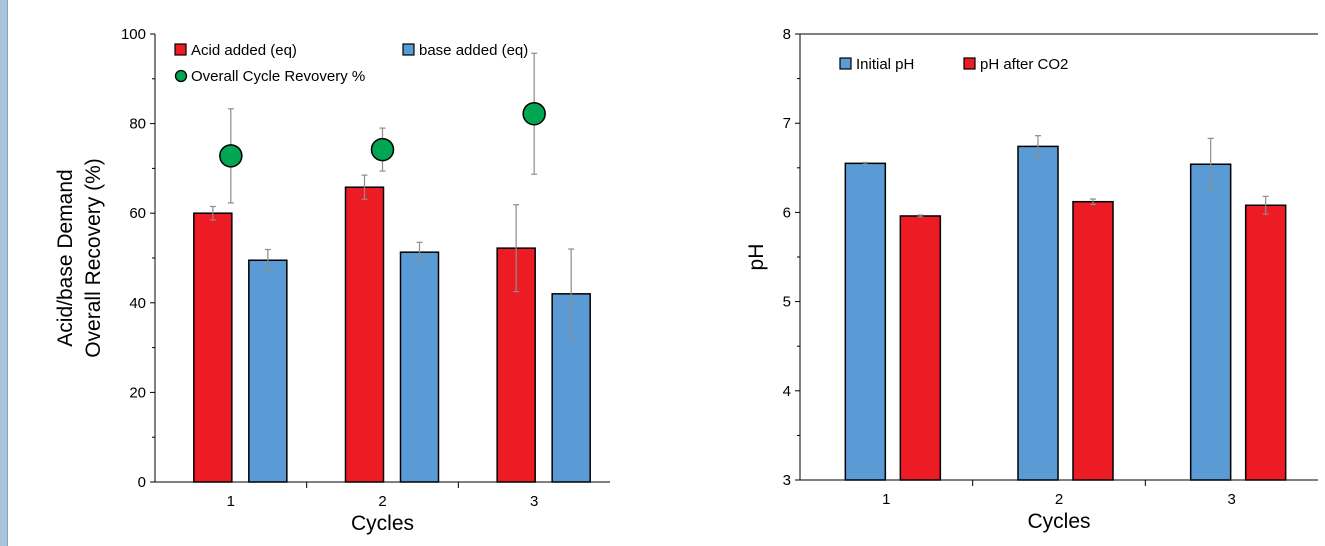 This screenshot has width=1325, height=546. What do you see at coordinates (756, 257) in the screenshot?
I see `y-axis-title: pH` at bounding box center [756, 257].